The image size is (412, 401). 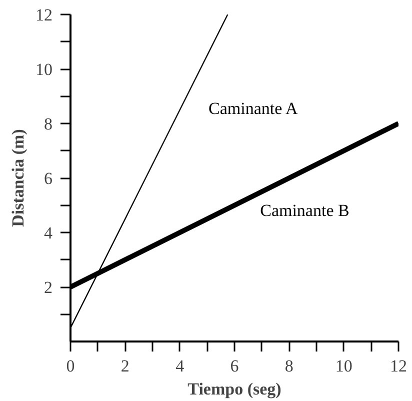 I want to click on y-tick-label: 8, so click(x=48, y=124).